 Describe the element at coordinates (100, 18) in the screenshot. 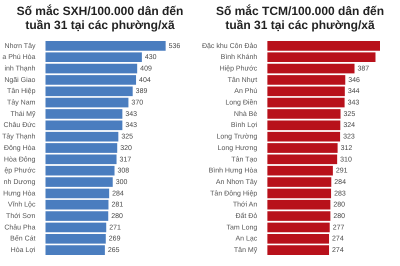

I see `chart-title: Số mắc SXH/100.000 dân đến tuần 31 tại các phường/xã` at that location.